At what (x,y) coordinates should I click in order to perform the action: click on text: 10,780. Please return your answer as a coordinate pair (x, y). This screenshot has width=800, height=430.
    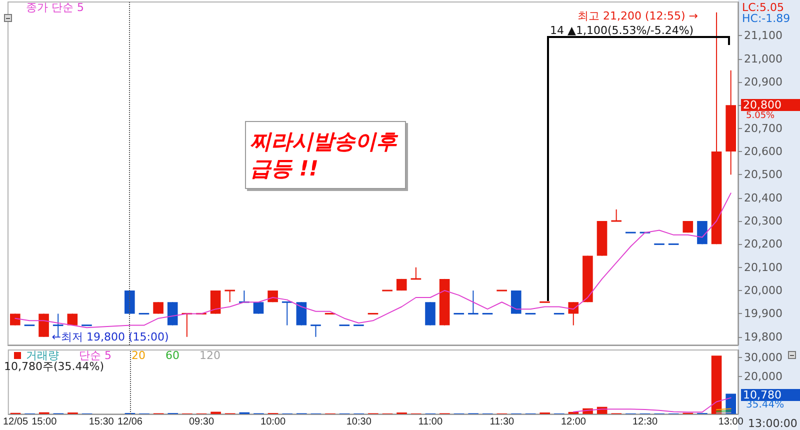
    Looking at the image, I should click on (762, 395).